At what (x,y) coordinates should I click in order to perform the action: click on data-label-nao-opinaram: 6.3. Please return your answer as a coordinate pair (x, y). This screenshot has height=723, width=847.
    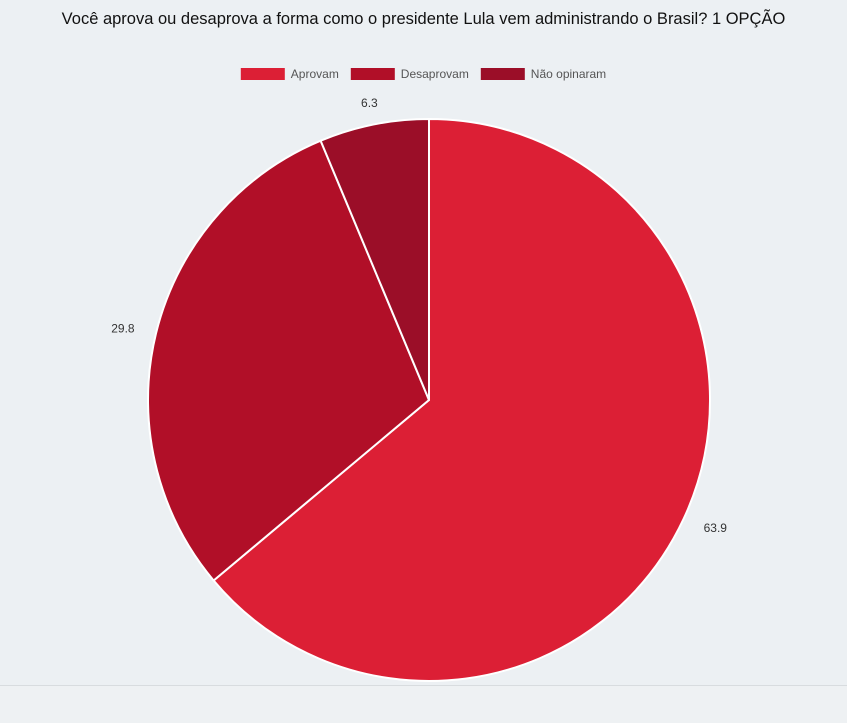
    Looking at the image, I should click on (369, 103).